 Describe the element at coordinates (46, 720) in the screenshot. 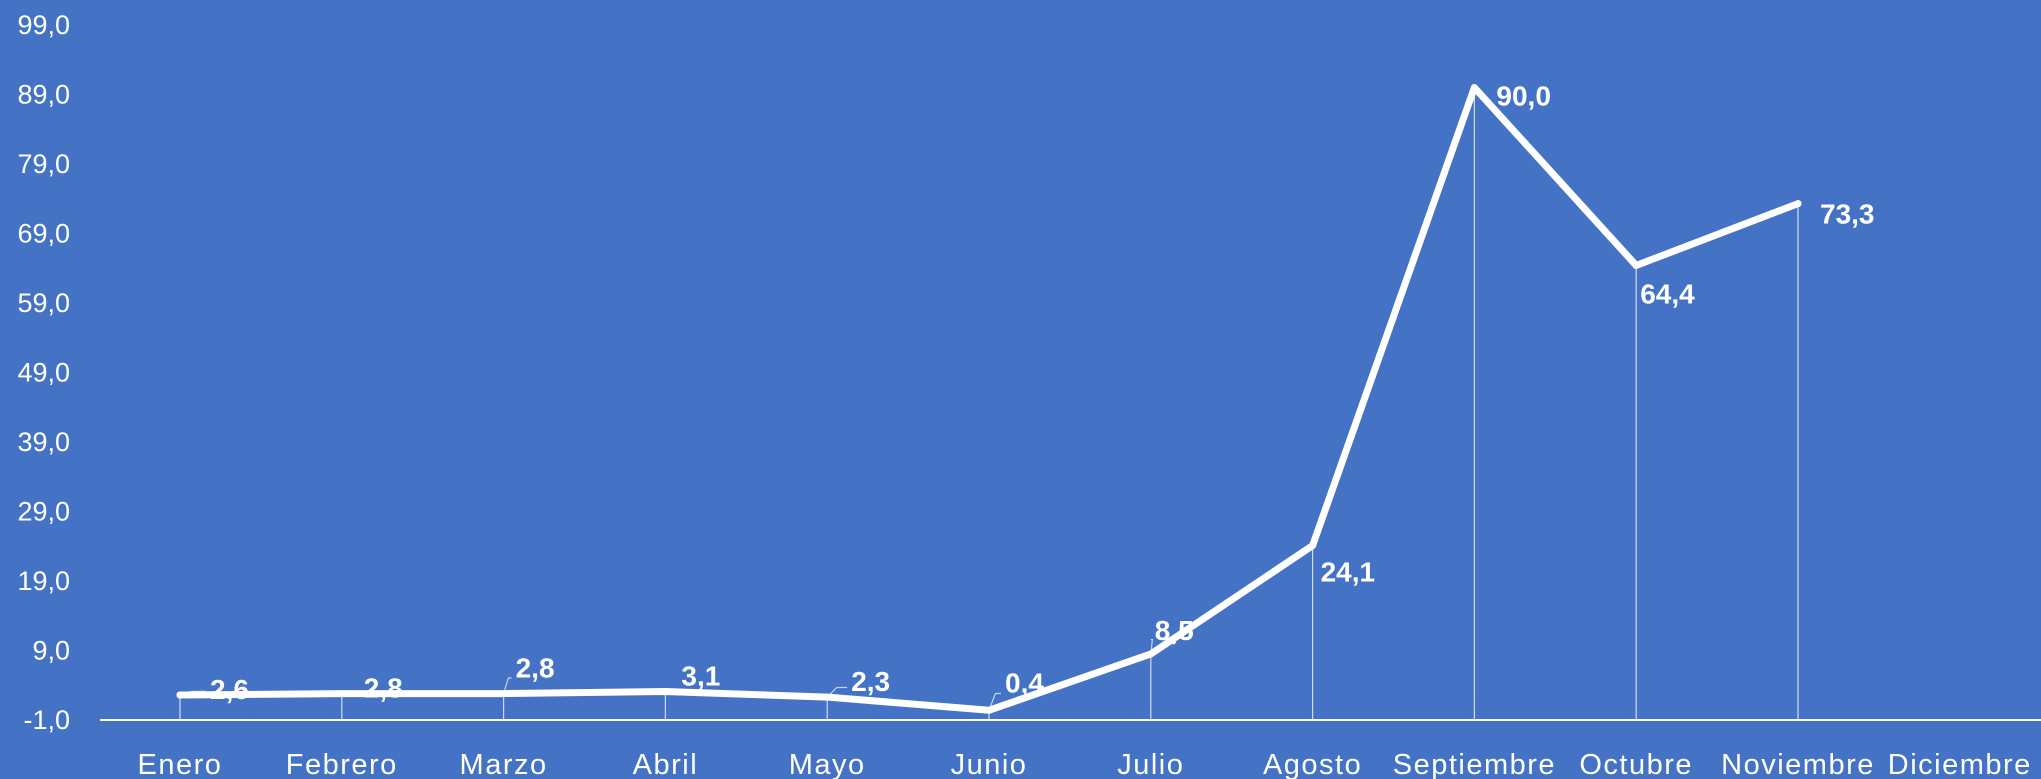

I see `y-tick-label: -1,0` at that location.